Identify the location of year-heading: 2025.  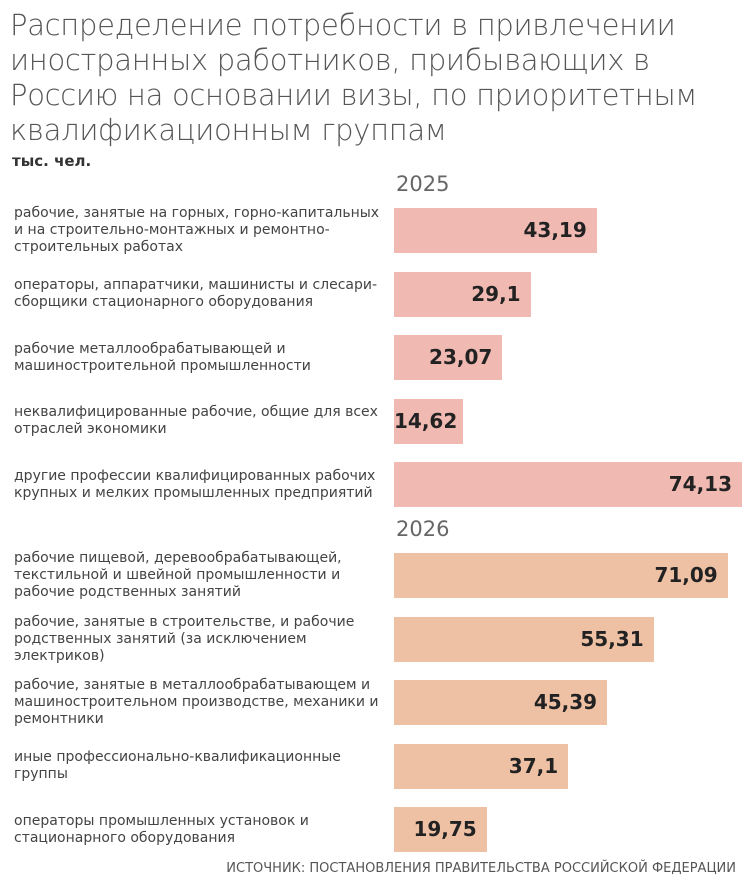
(423, 184).